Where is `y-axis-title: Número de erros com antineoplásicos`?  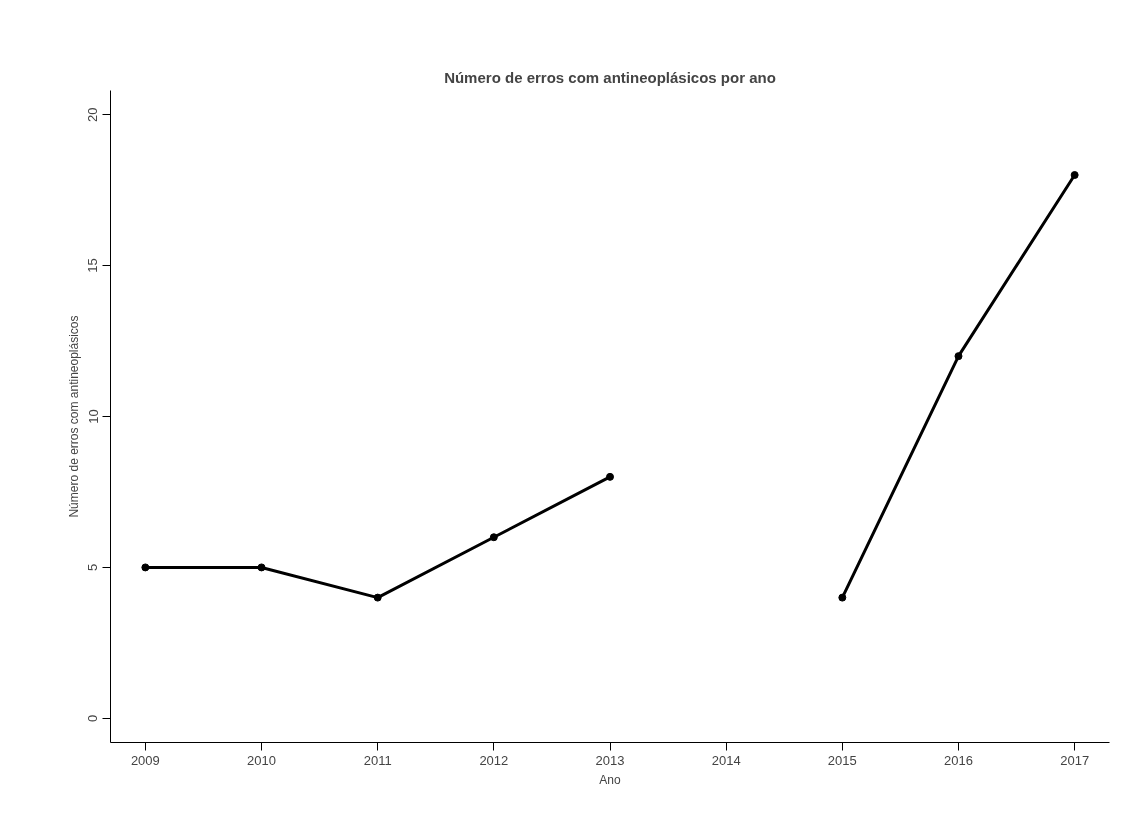 y-axis-title: Número de erros com antineoplásicos is located at coordinates (73, 416).